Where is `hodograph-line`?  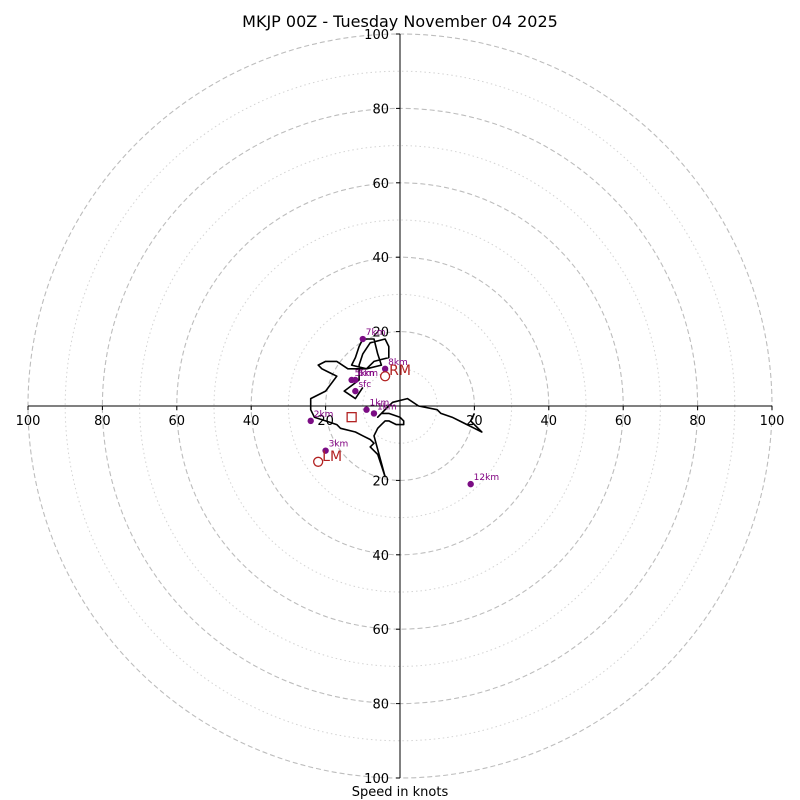
hodograph-line is located at coordinates (396, 408).